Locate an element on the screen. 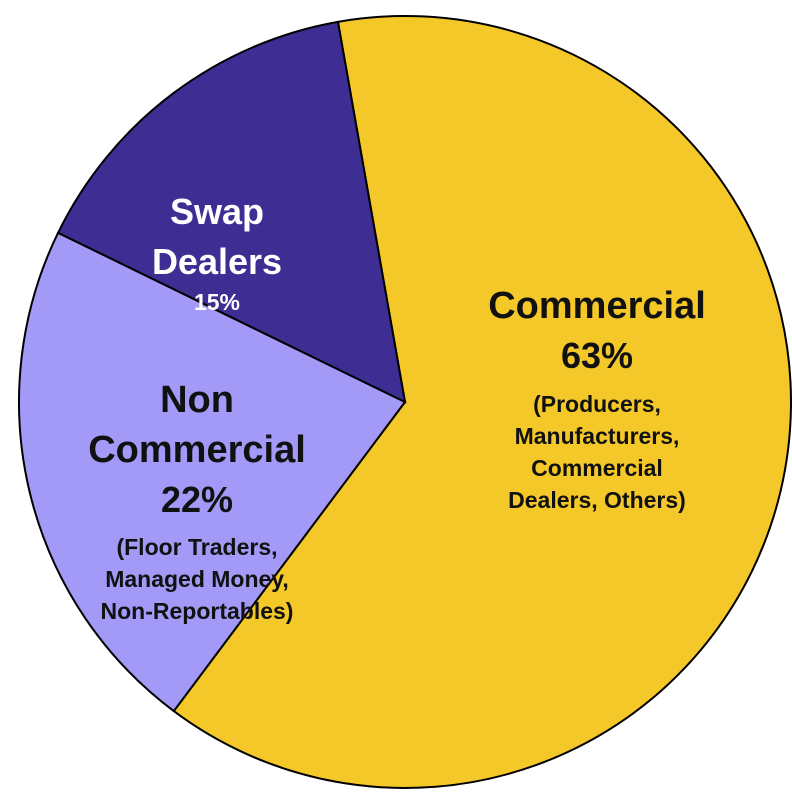  label-swap-name-1: Swap is located at coordinates (217, 211).